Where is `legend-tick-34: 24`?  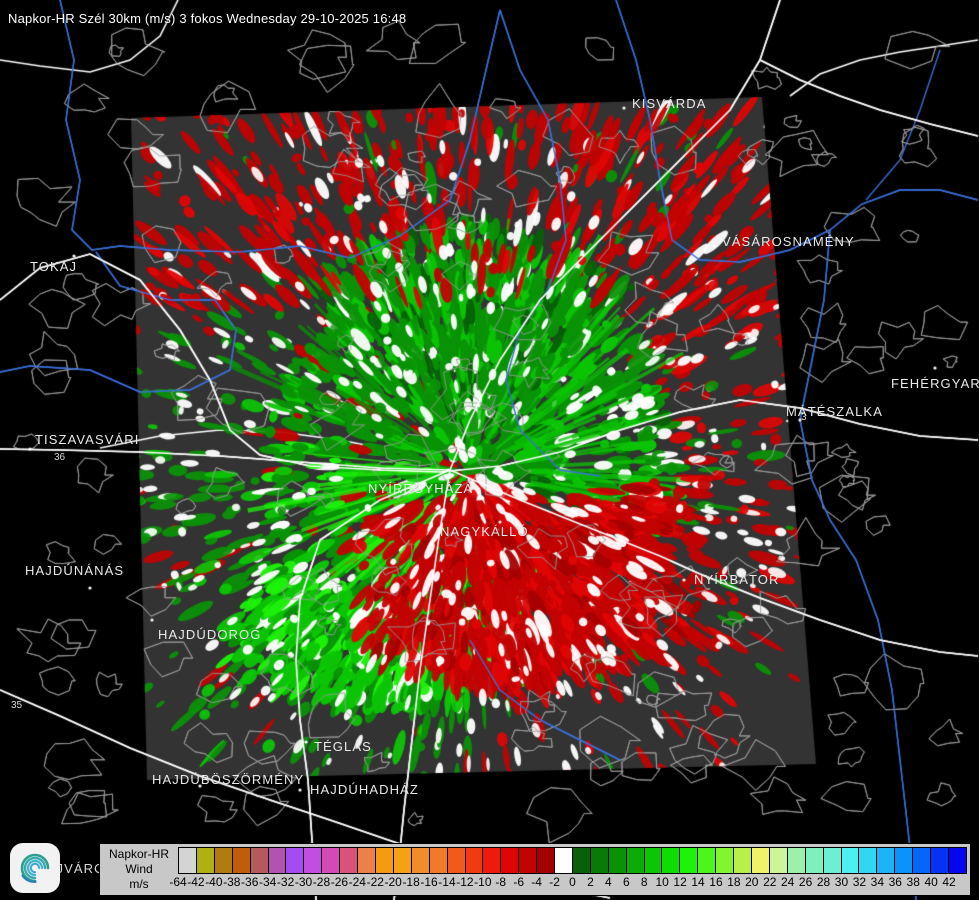
legend-tick-34: 24 is located at coordinates (787, 882).